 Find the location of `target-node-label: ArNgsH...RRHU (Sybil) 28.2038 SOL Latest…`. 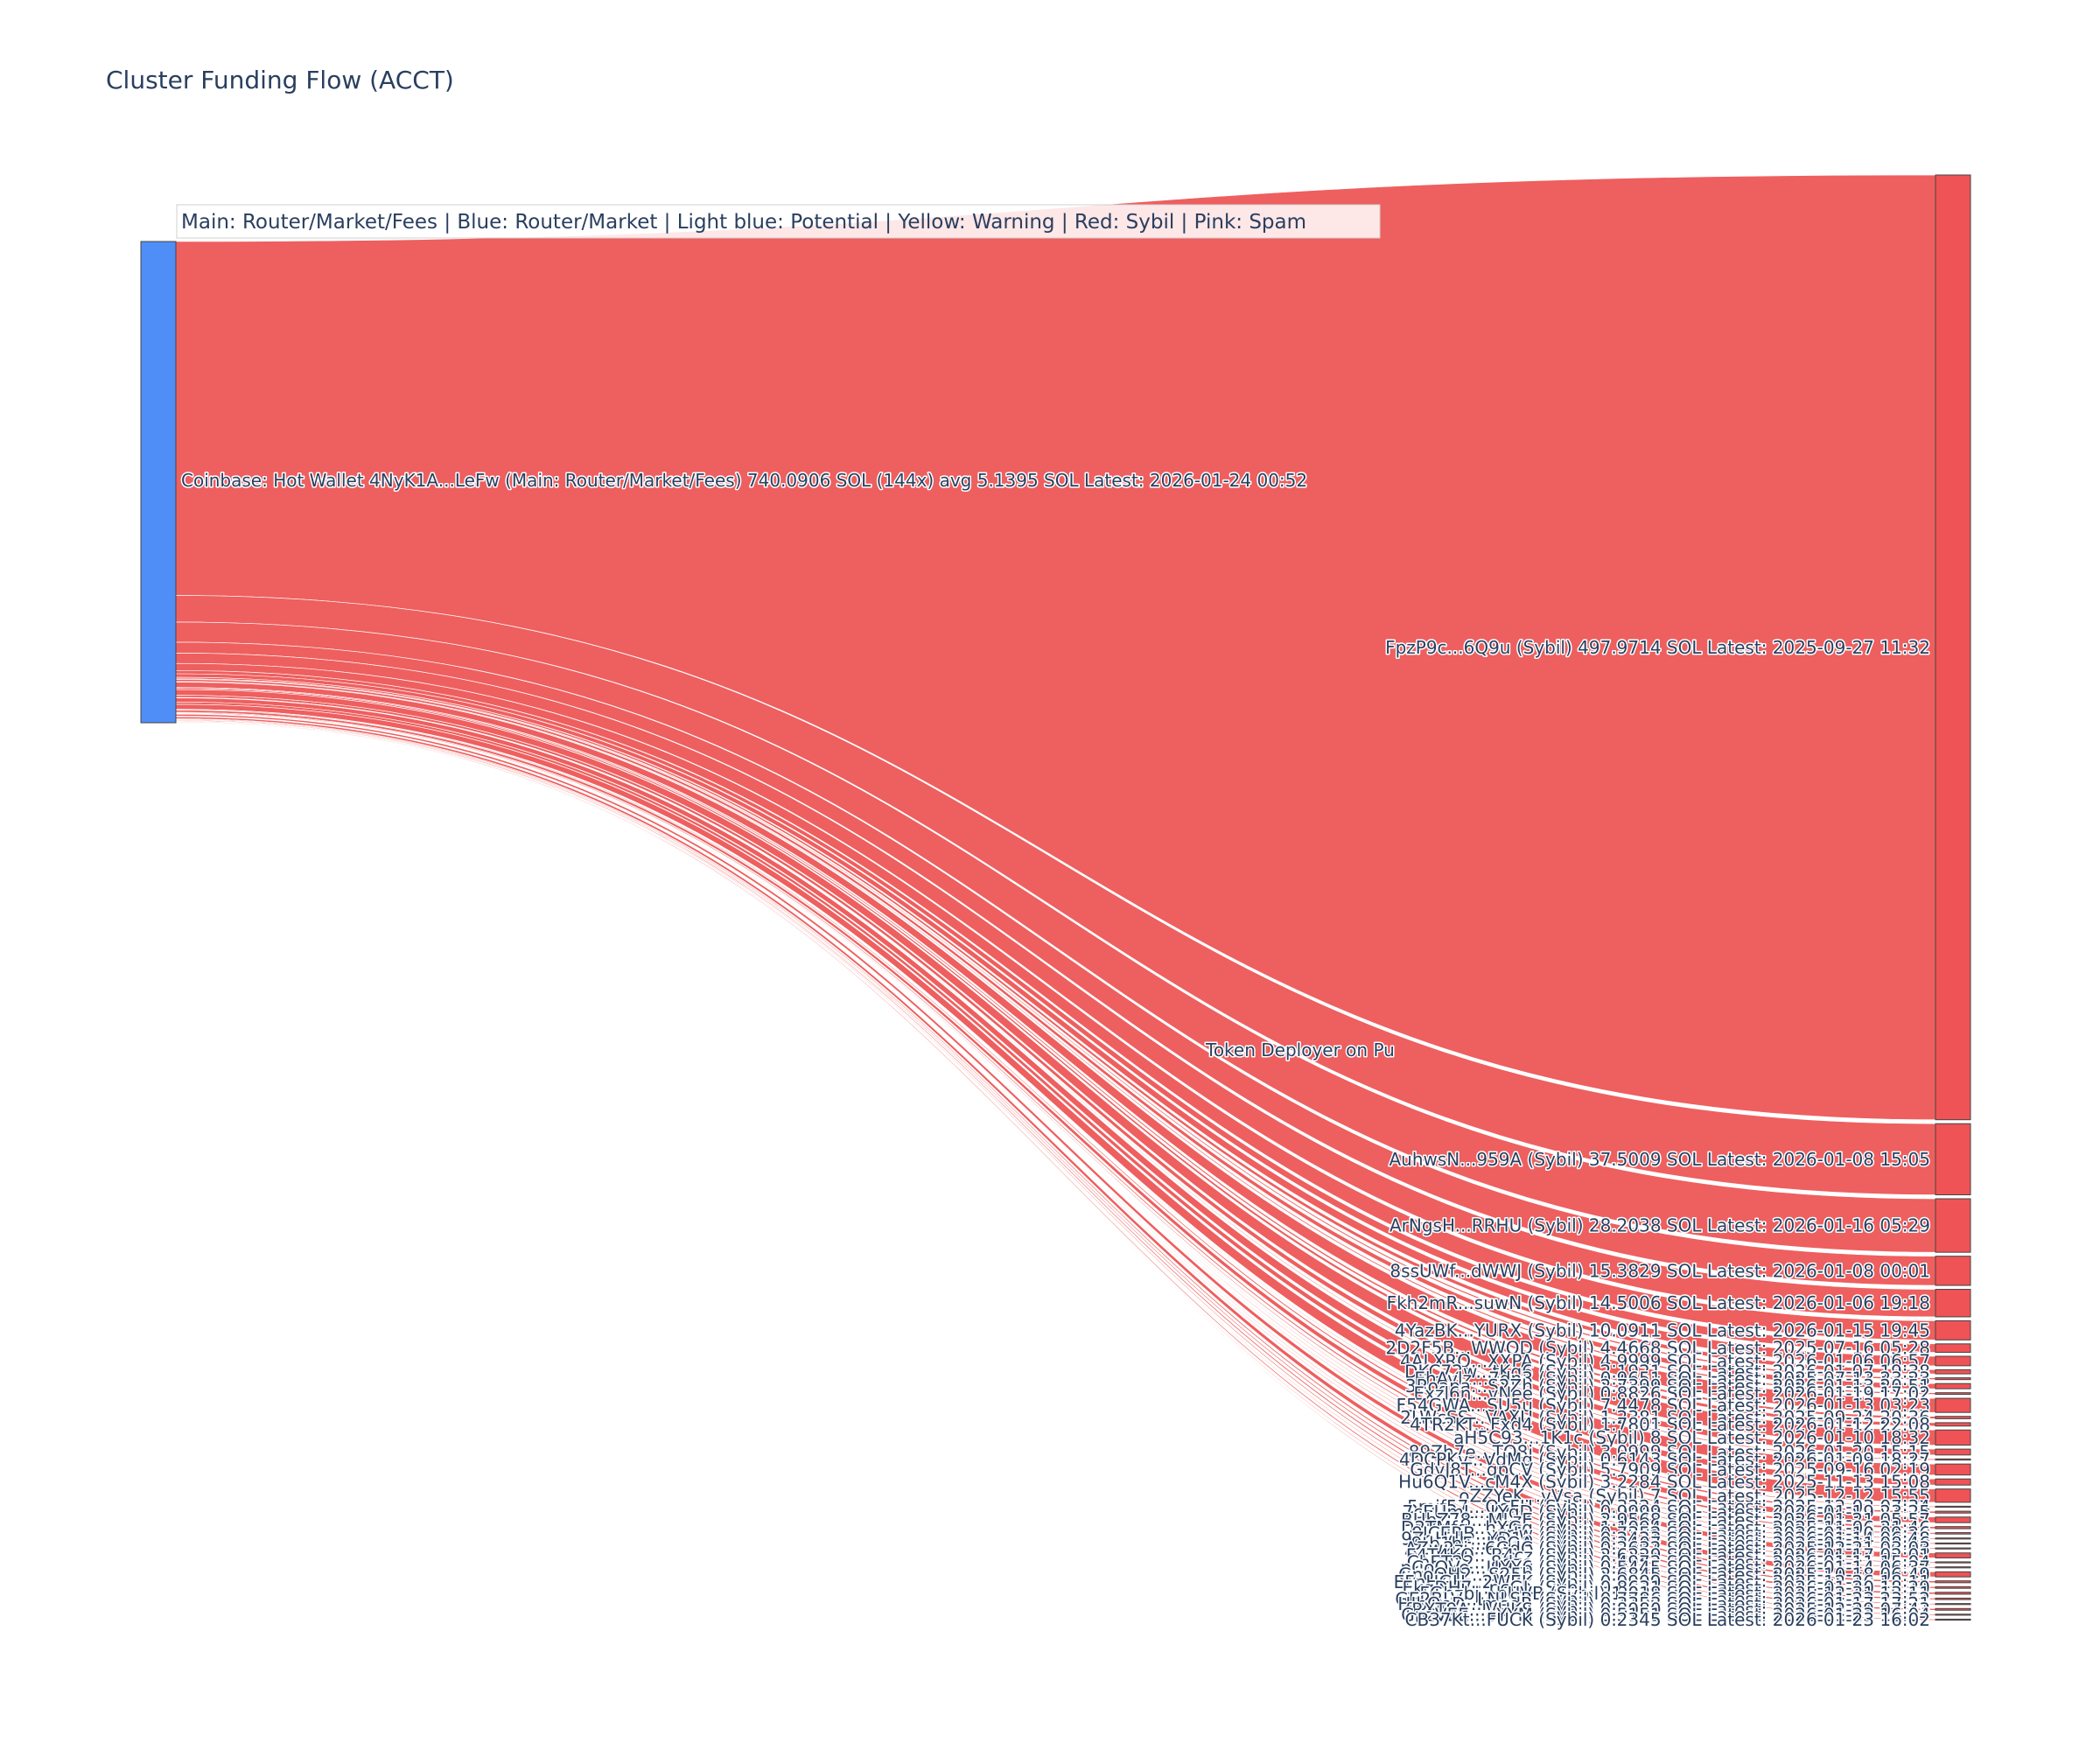

target-node-label: ArNgsH...RRHU (Sybil) 28.2038 SOL Latest… is located at coordinates (1660, 1225).